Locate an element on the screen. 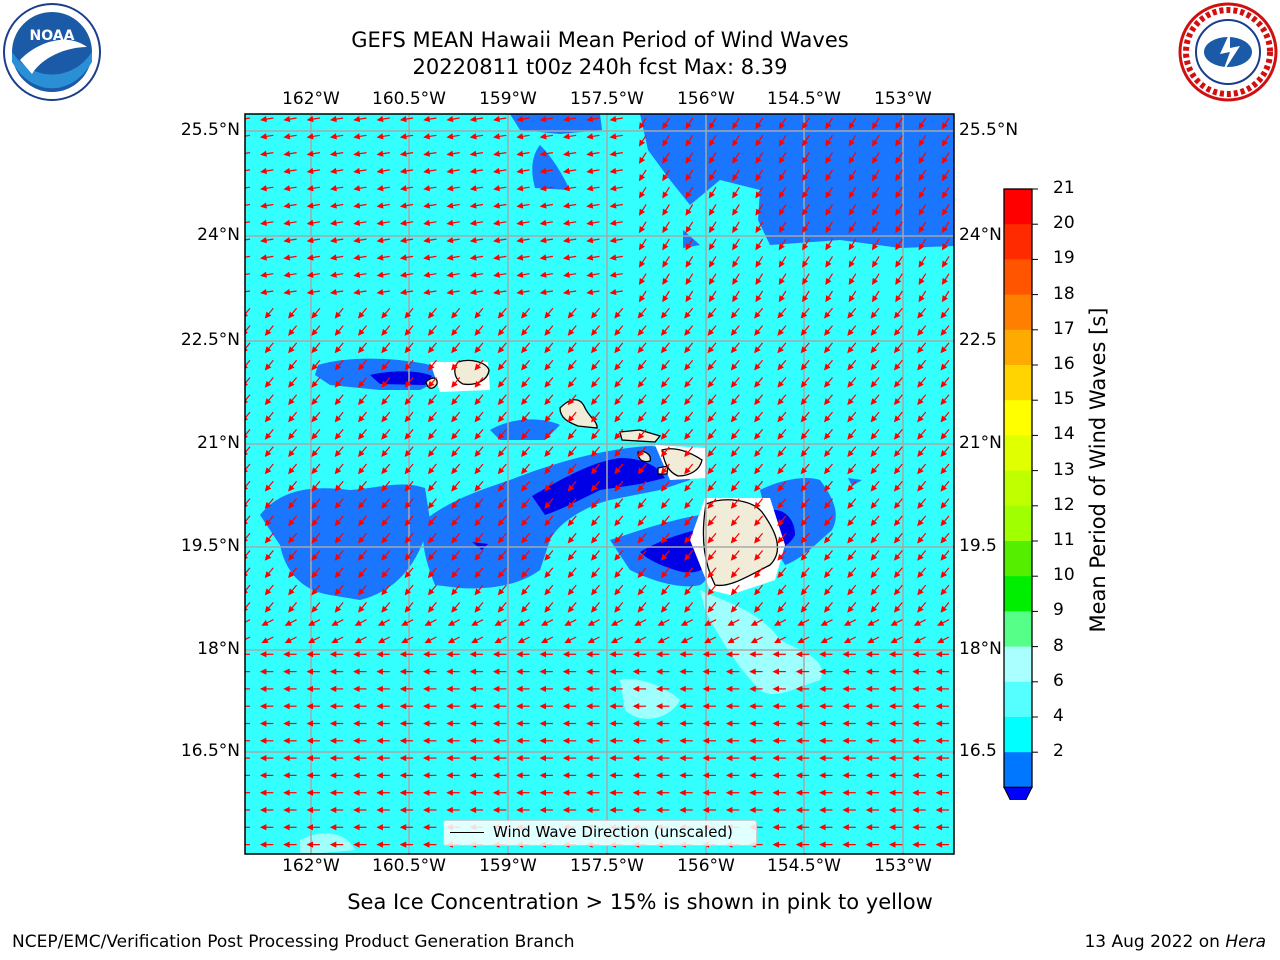 The image size is (1280, 960). noaa-logo: NOAA is located at coordinates (52, 52).